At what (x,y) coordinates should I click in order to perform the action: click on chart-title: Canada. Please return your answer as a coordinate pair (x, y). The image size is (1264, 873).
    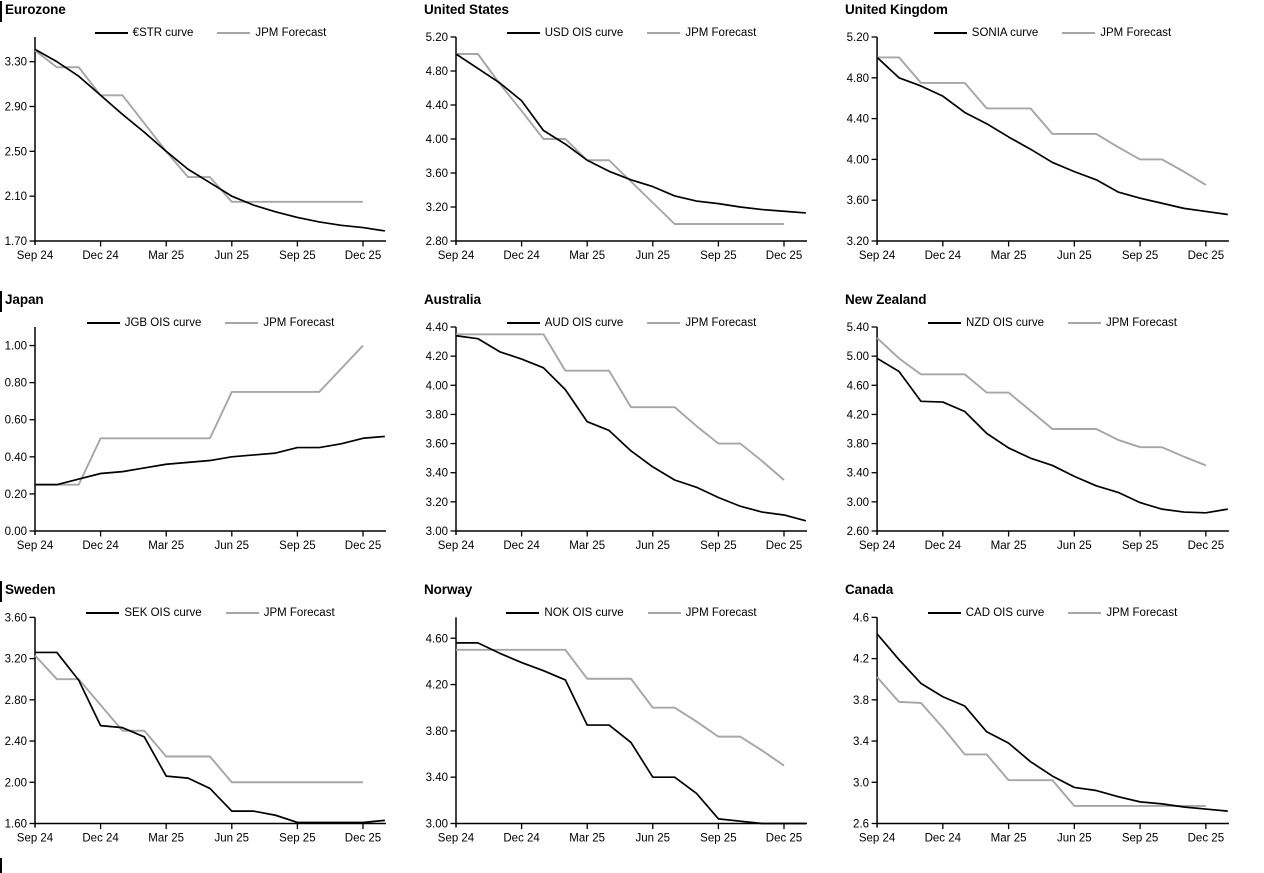
    Looking at the image, I should click on (869, 589).